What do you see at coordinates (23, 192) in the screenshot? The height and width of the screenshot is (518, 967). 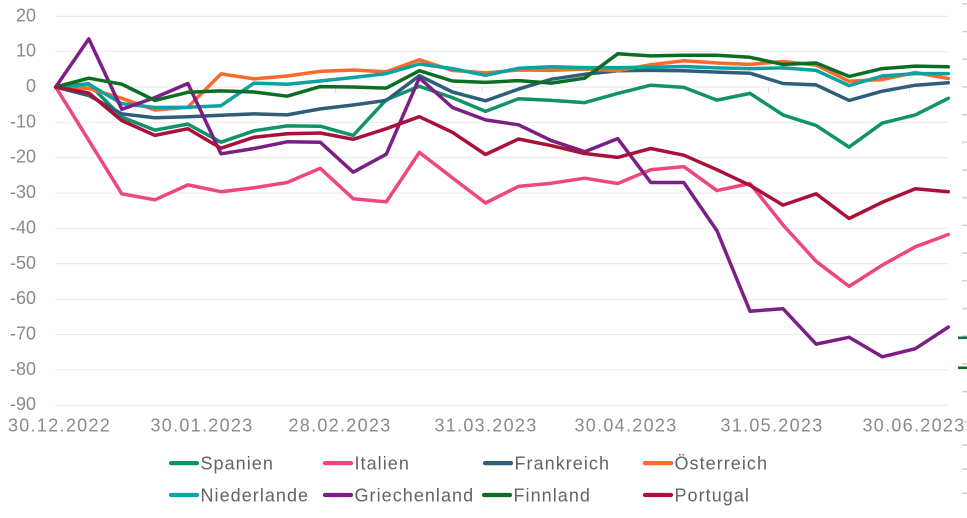 I see `svg-text: -30` at bounding box center [23, 192].